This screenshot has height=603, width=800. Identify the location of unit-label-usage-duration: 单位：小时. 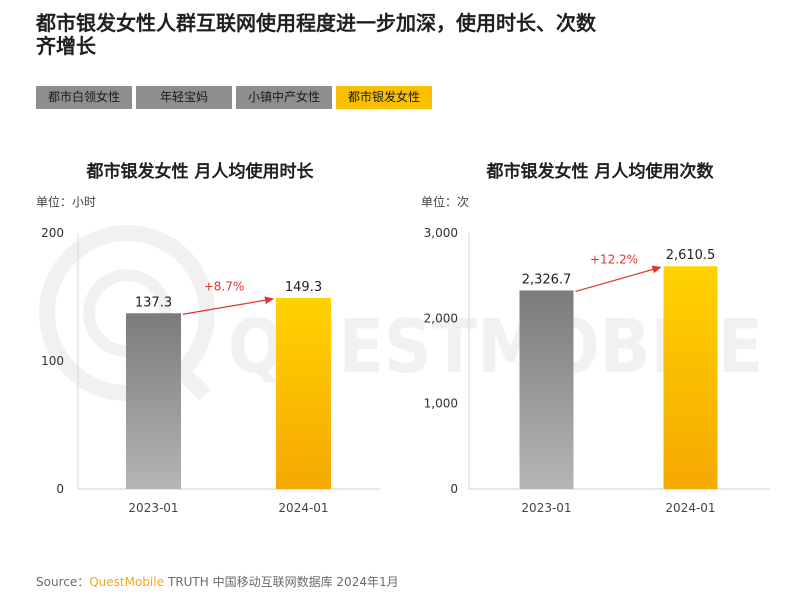
(66, 202).